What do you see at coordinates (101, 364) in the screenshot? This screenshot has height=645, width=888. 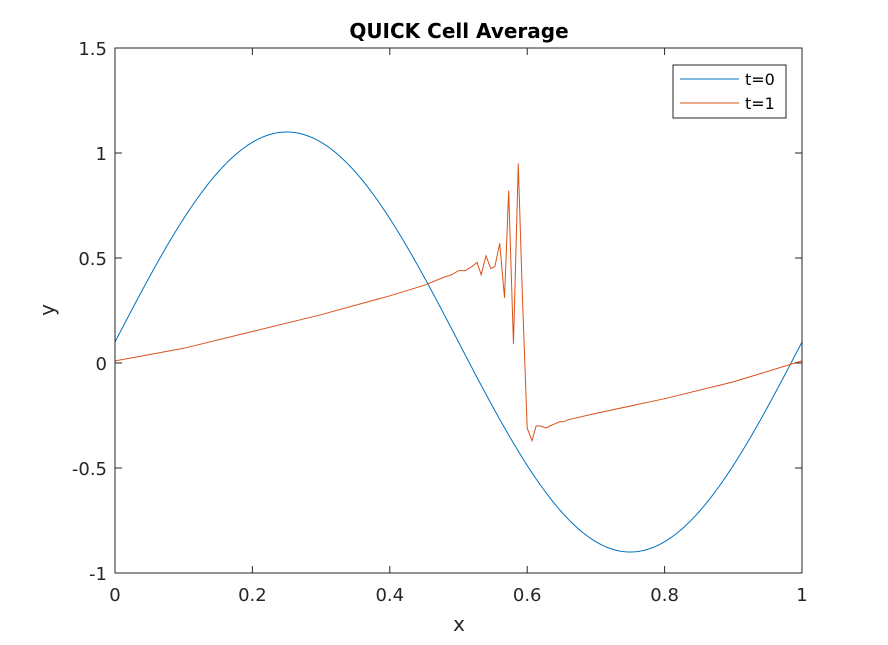 I see `y-tick-label: 0` at bounding box center [101, 364].